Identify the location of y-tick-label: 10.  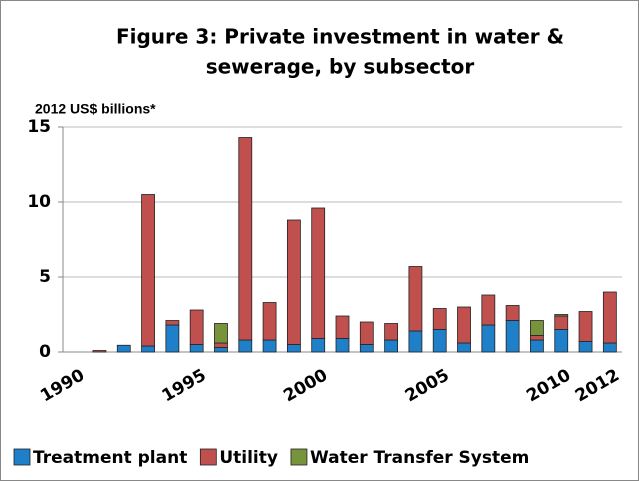
(39, 202).